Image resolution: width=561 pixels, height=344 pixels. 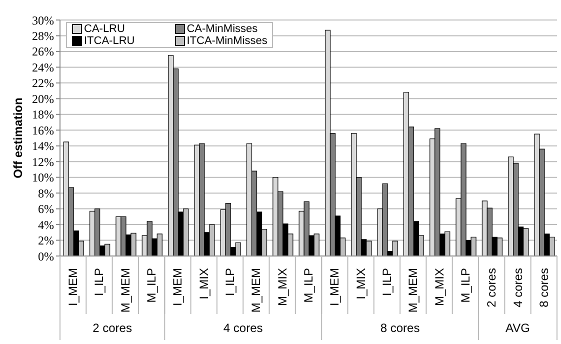 What do you see at coordinates (46, 256) in the screenshot?
I see `y-tick-label: 0%` at bounding box center [46, 256].